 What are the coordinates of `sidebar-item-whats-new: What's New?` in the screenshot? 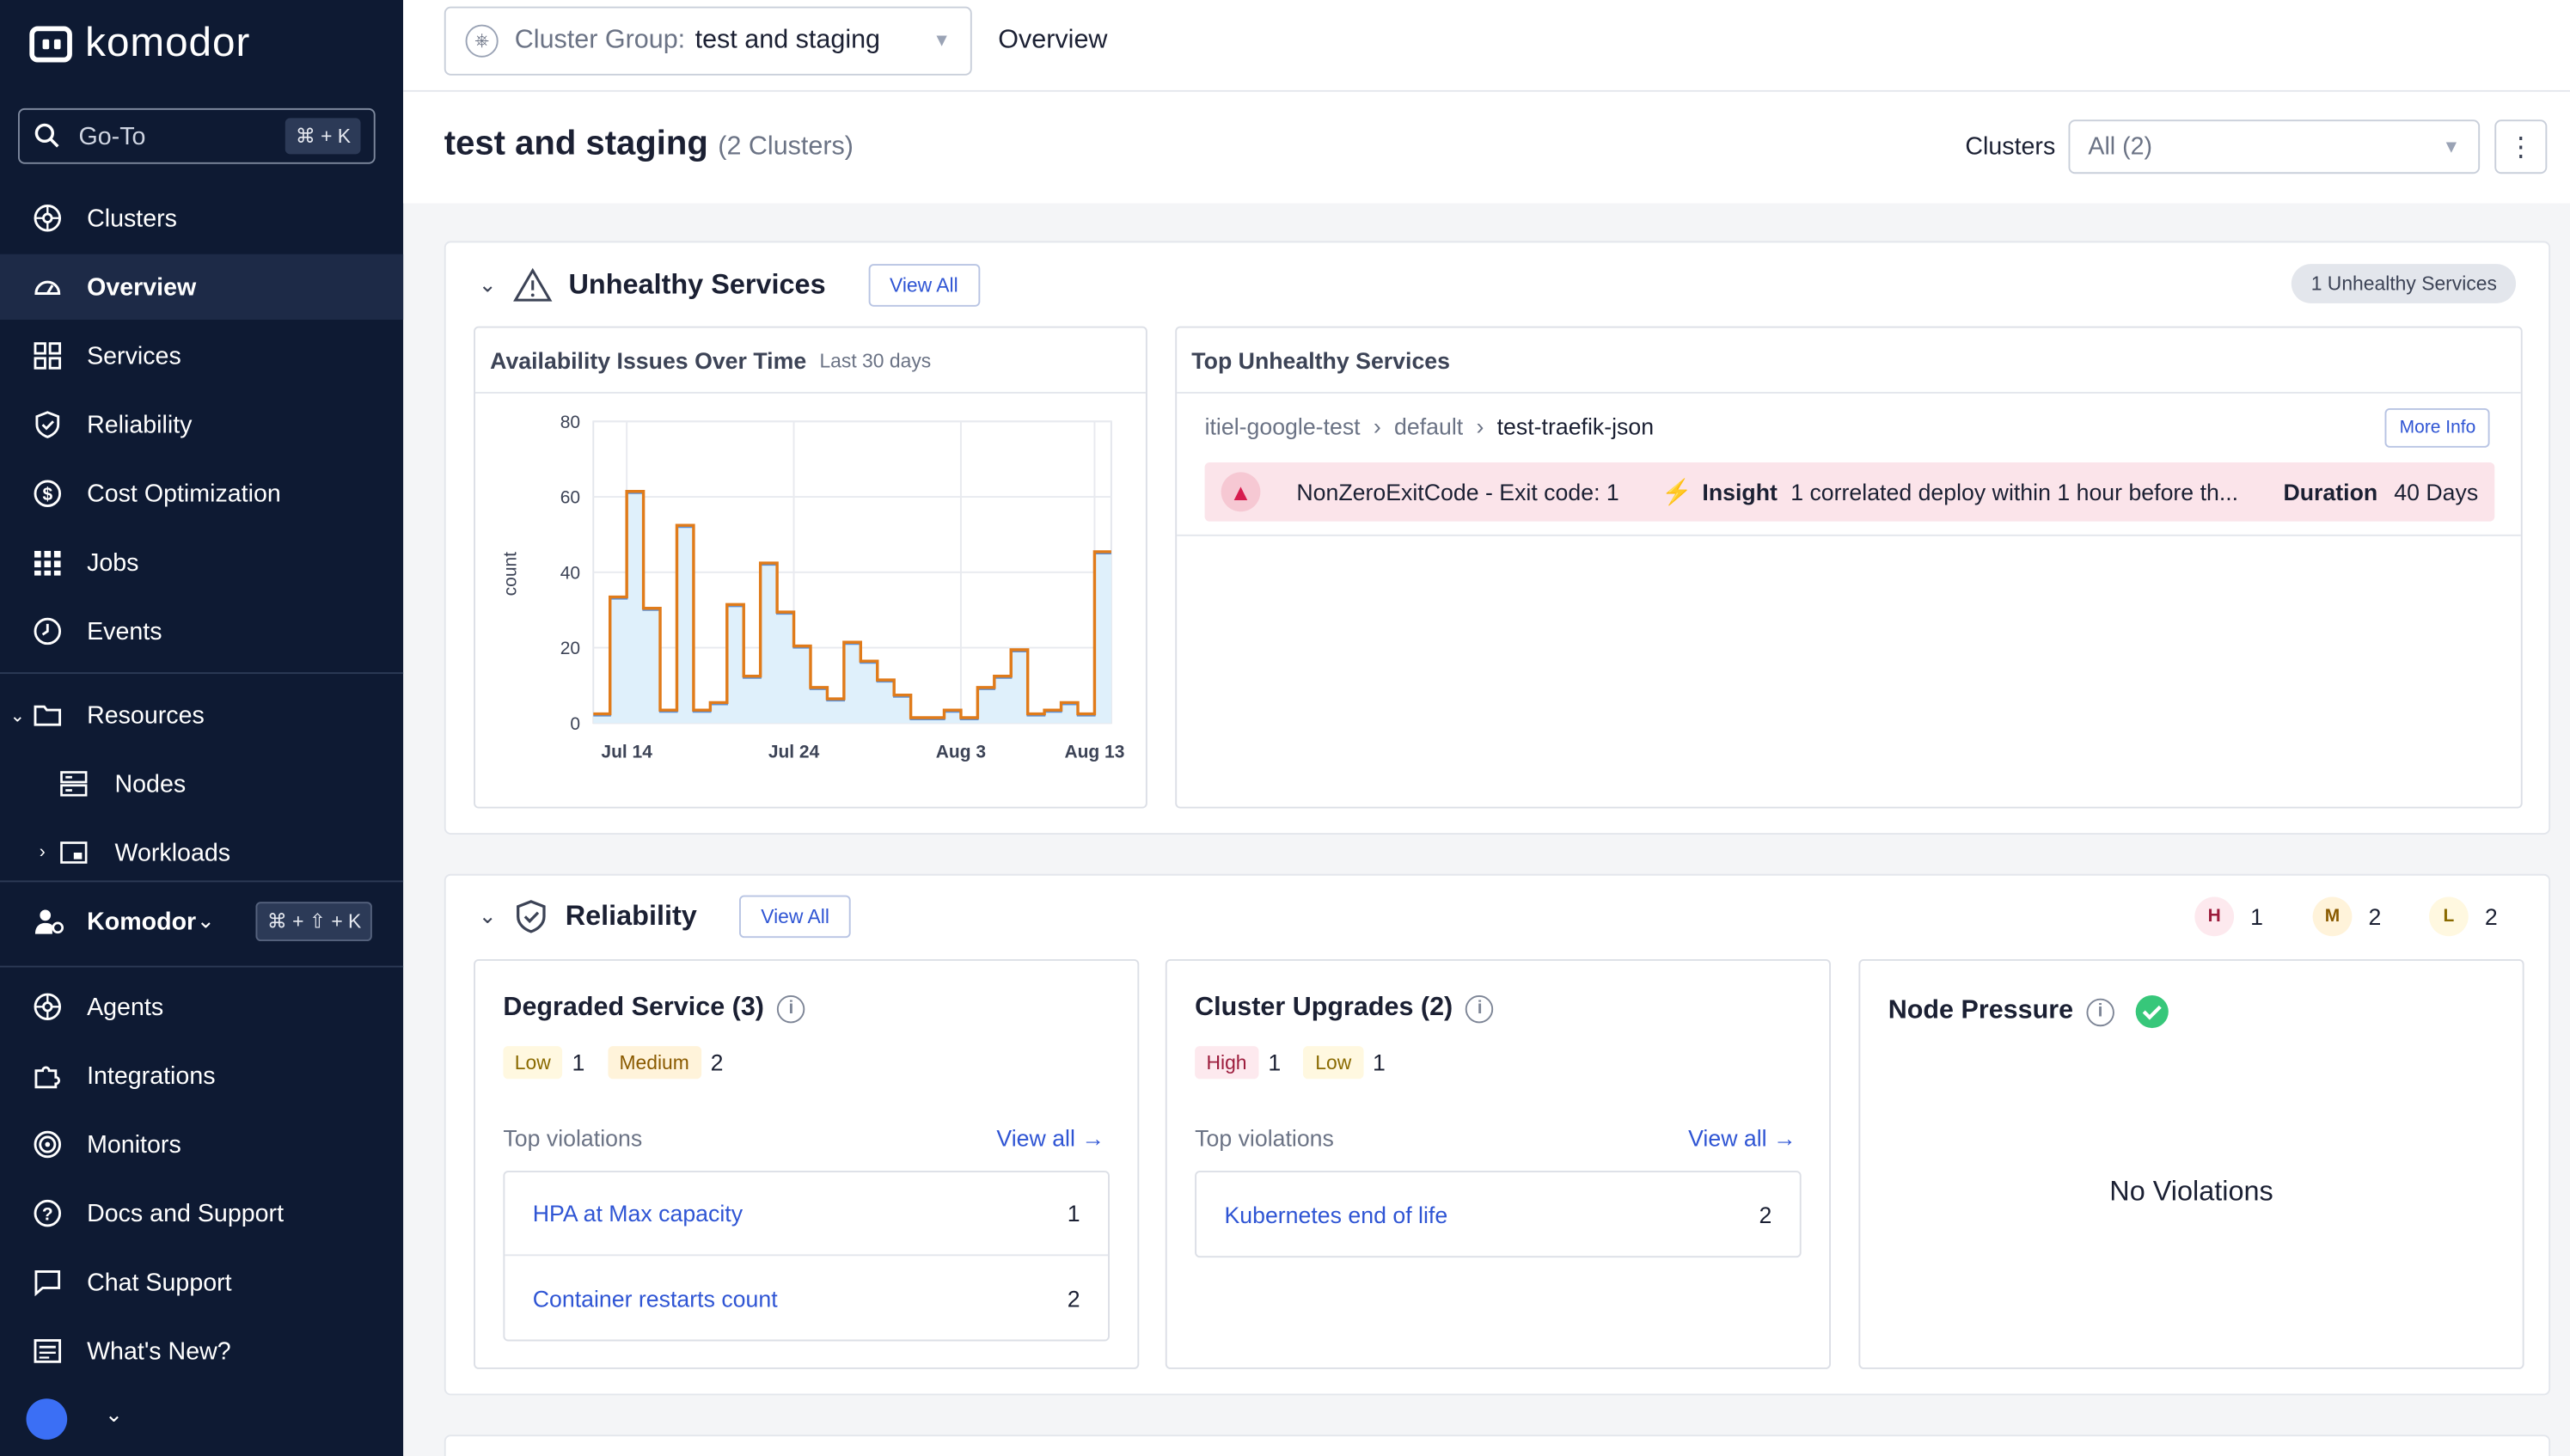 It's located at (202, 1351).